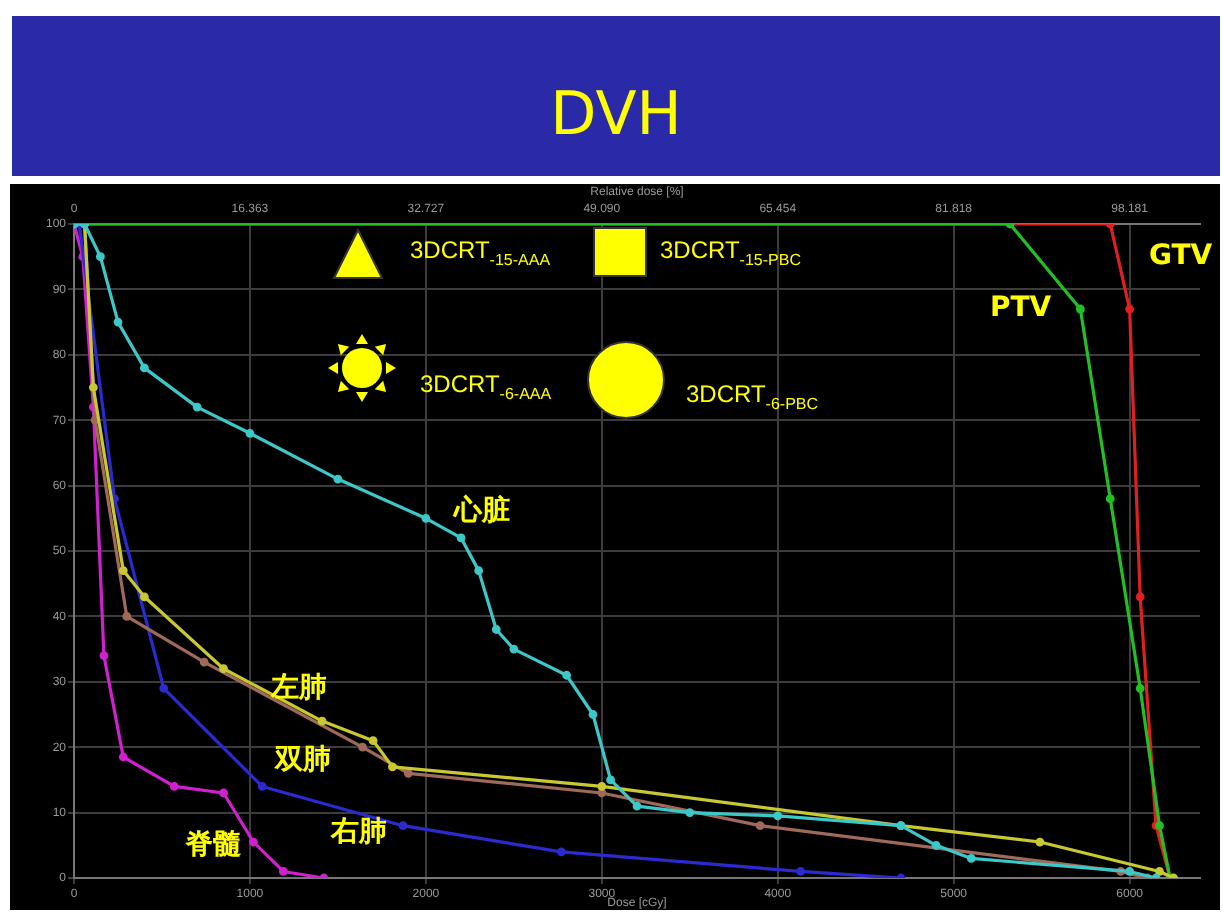  What do you see at coordinates (730, 252) in the screenshot?
I see `annotation: 3DCRT$_{-15-PBC}$` at bounding box center [730, 252].